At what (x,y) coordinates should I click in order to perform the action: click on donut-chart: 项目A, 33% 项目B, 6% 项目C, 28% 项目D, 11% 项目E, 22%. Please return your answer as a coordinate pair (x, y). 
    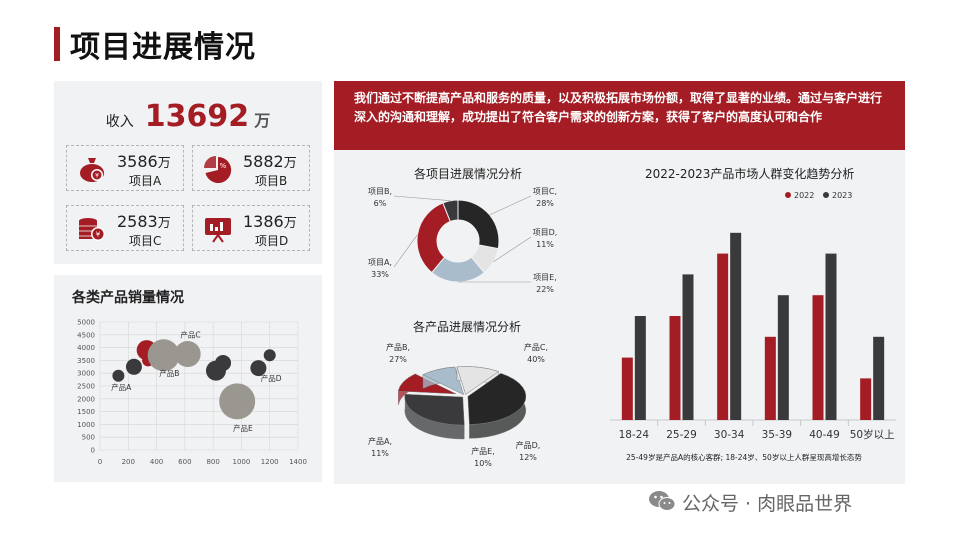
    Looking at the image, I should click on (463, 240).